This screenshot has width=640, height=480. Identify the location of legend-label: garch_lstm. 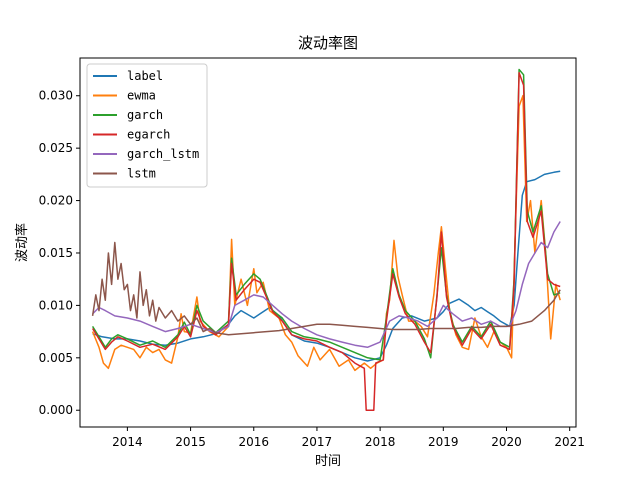
(163, 154).